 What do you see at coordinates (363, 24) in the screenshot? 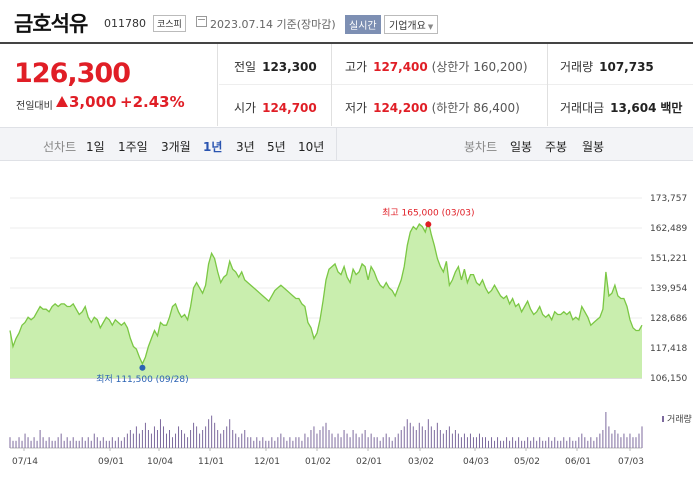
I see `realtime-button: 실시간` at bounding box center [363, 24].